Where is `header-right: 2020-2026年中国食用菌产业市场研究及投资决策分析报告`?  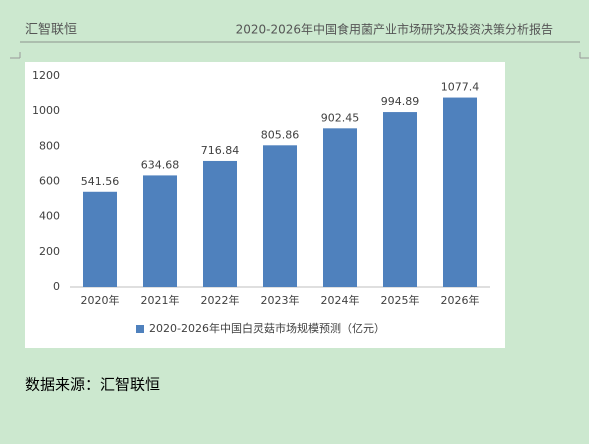 header-right: 2020-2026年中国食用菌产业市场研究及投资决策分析报告 is located at coordinates (394, 29).